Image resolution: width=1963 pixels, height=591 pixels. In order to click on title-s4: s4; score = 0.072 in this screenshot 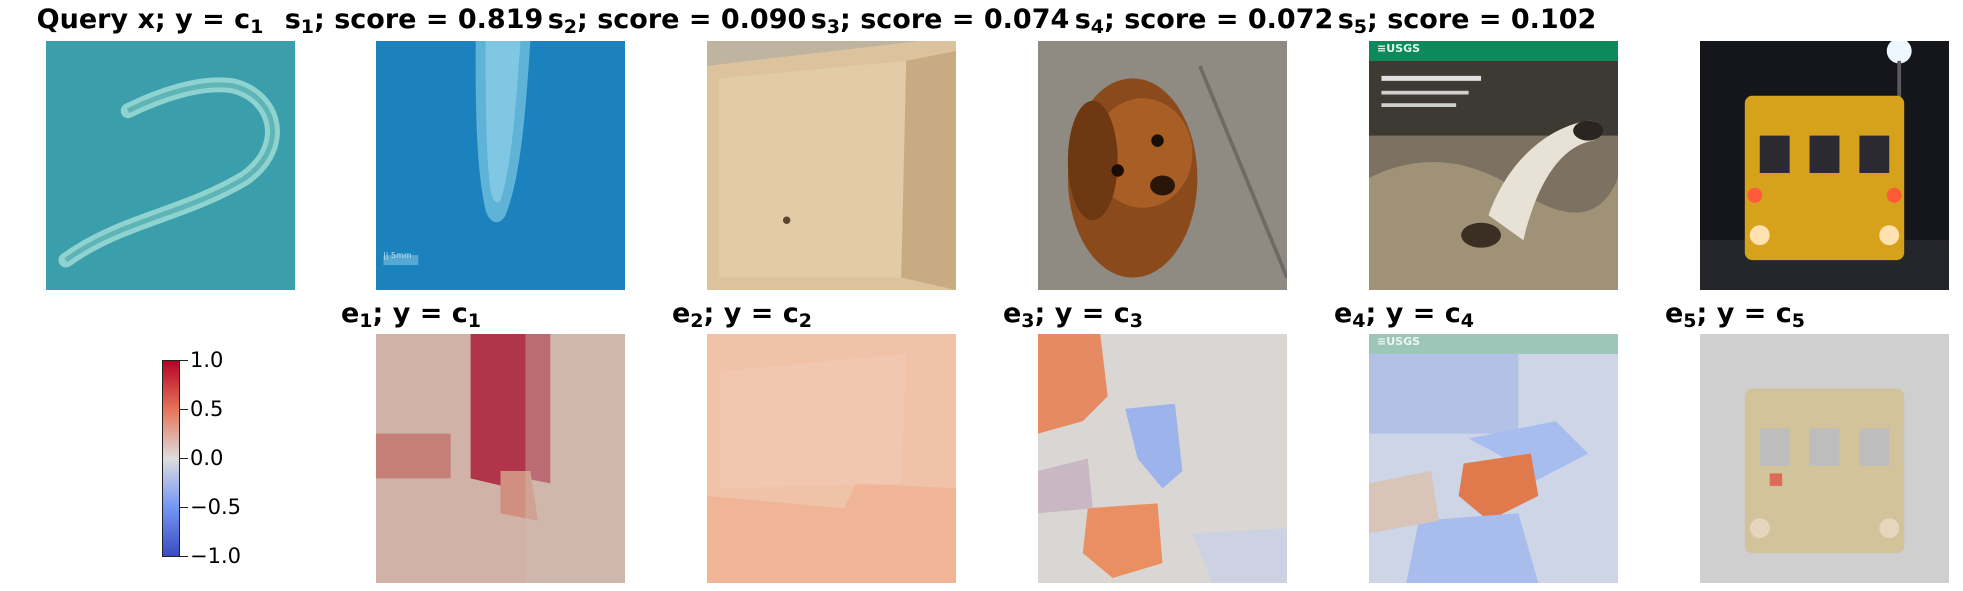, I will do `click(1204, 21)`.